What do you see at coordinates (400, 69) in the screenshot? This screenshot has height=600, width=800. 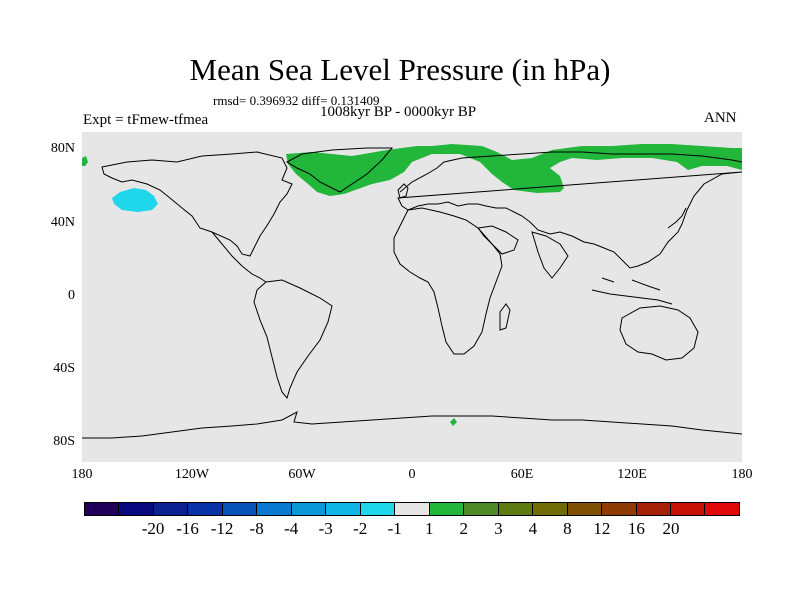 I see `chart-title: Mean Sea Level Pressure (in hPa)` at bounding box center [400, 69].